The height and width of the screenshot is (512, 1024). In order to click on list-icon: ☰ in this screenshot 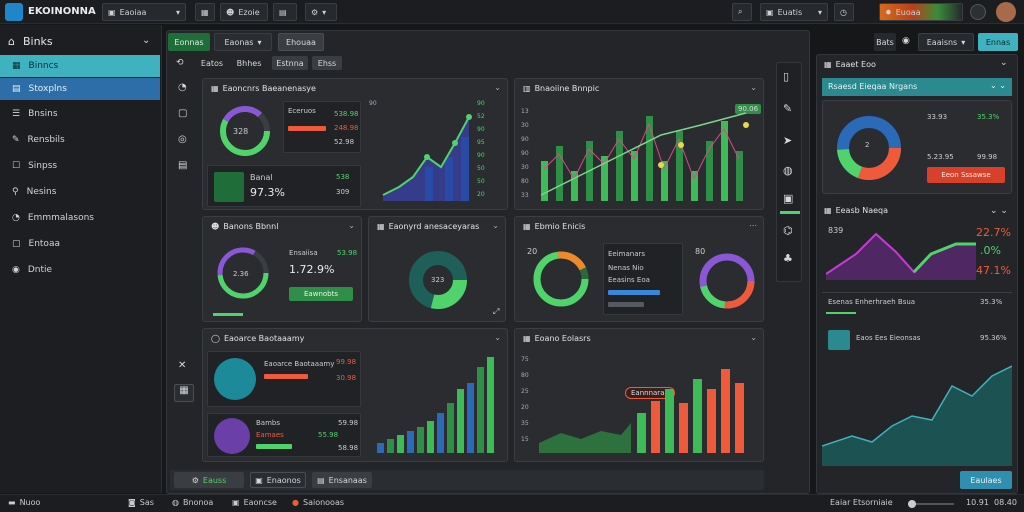, I will do `click(16, 114)`.